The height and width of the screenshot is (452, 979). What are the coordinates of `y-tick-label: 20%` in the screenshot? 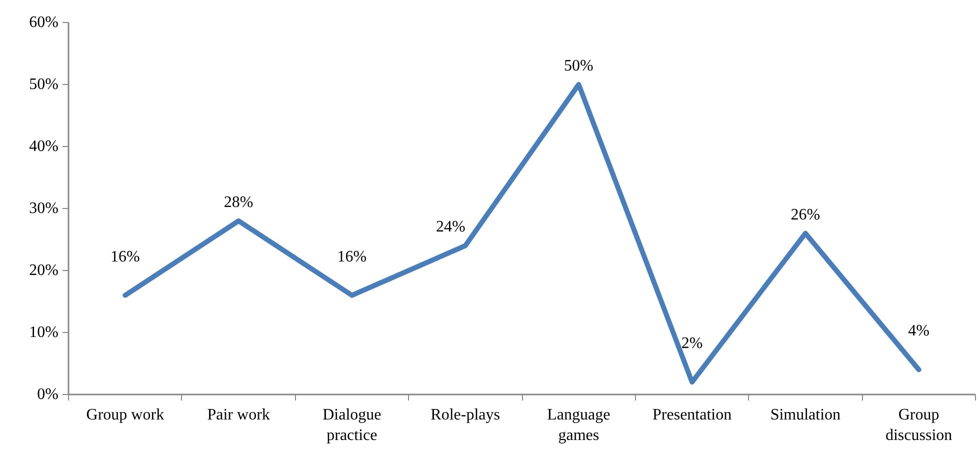 It's located at (43, 270).